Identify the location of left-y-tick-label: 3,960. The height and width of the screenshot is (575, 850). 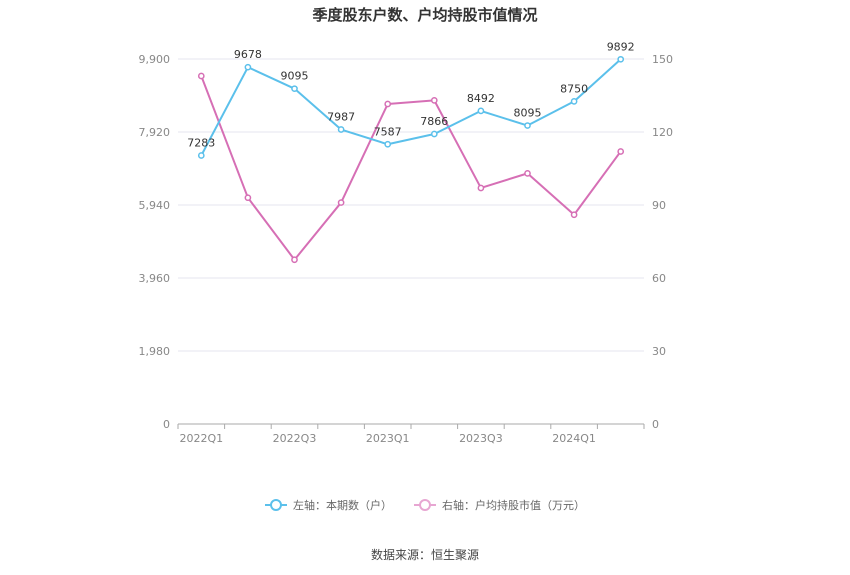
(155, 278).